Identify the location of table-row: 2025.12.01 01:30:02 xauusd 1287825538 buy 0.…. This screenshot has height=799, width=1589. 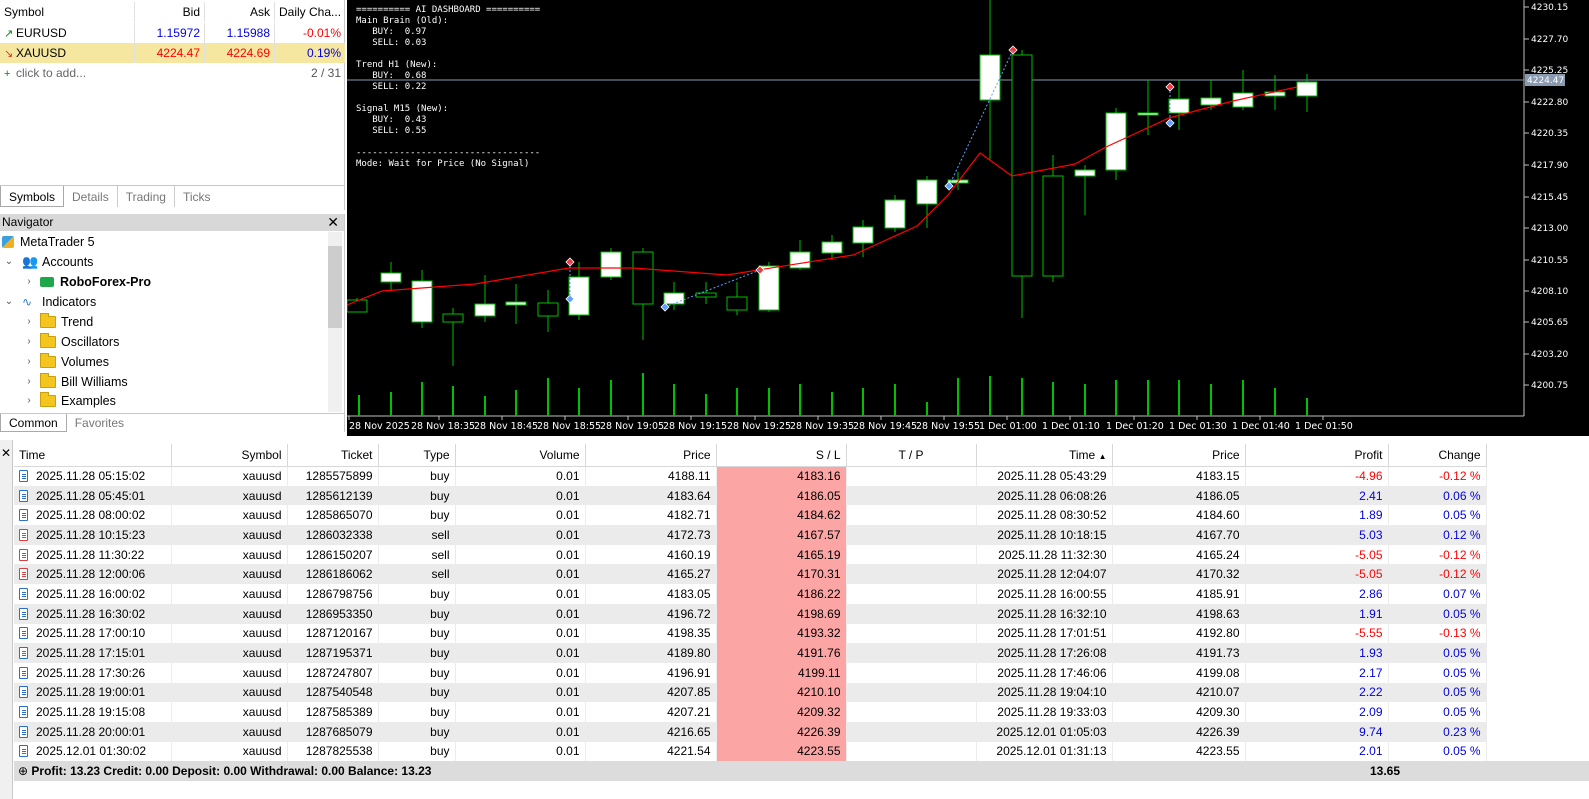
(750, 751).